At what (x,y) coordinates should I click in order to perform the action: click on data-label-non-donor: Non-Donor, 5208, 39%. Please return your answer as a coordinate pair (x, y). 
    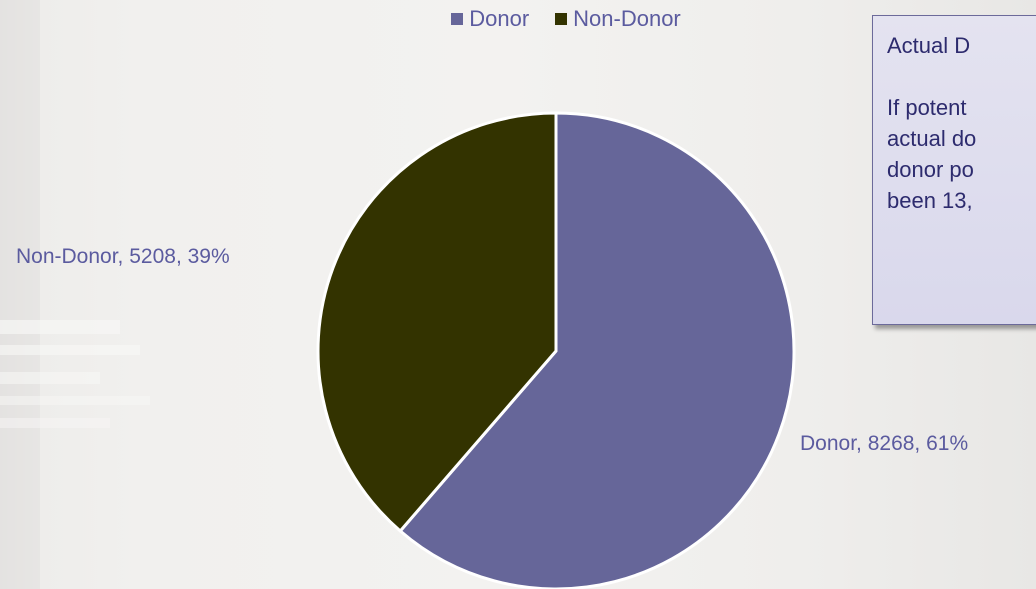
    Looking at the image, I should click on (123, 257).